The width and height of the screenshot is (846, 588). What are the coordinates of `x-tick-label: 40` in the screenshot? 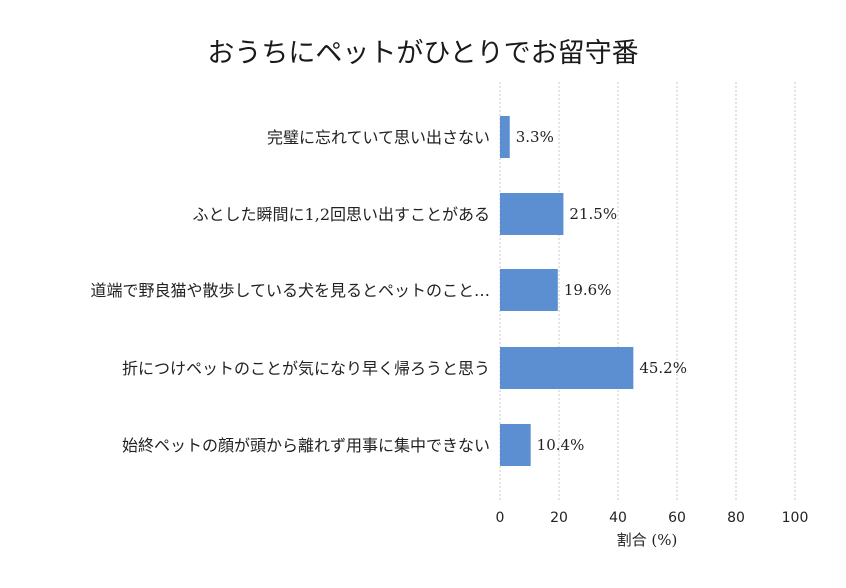 It's located at (618, 518).